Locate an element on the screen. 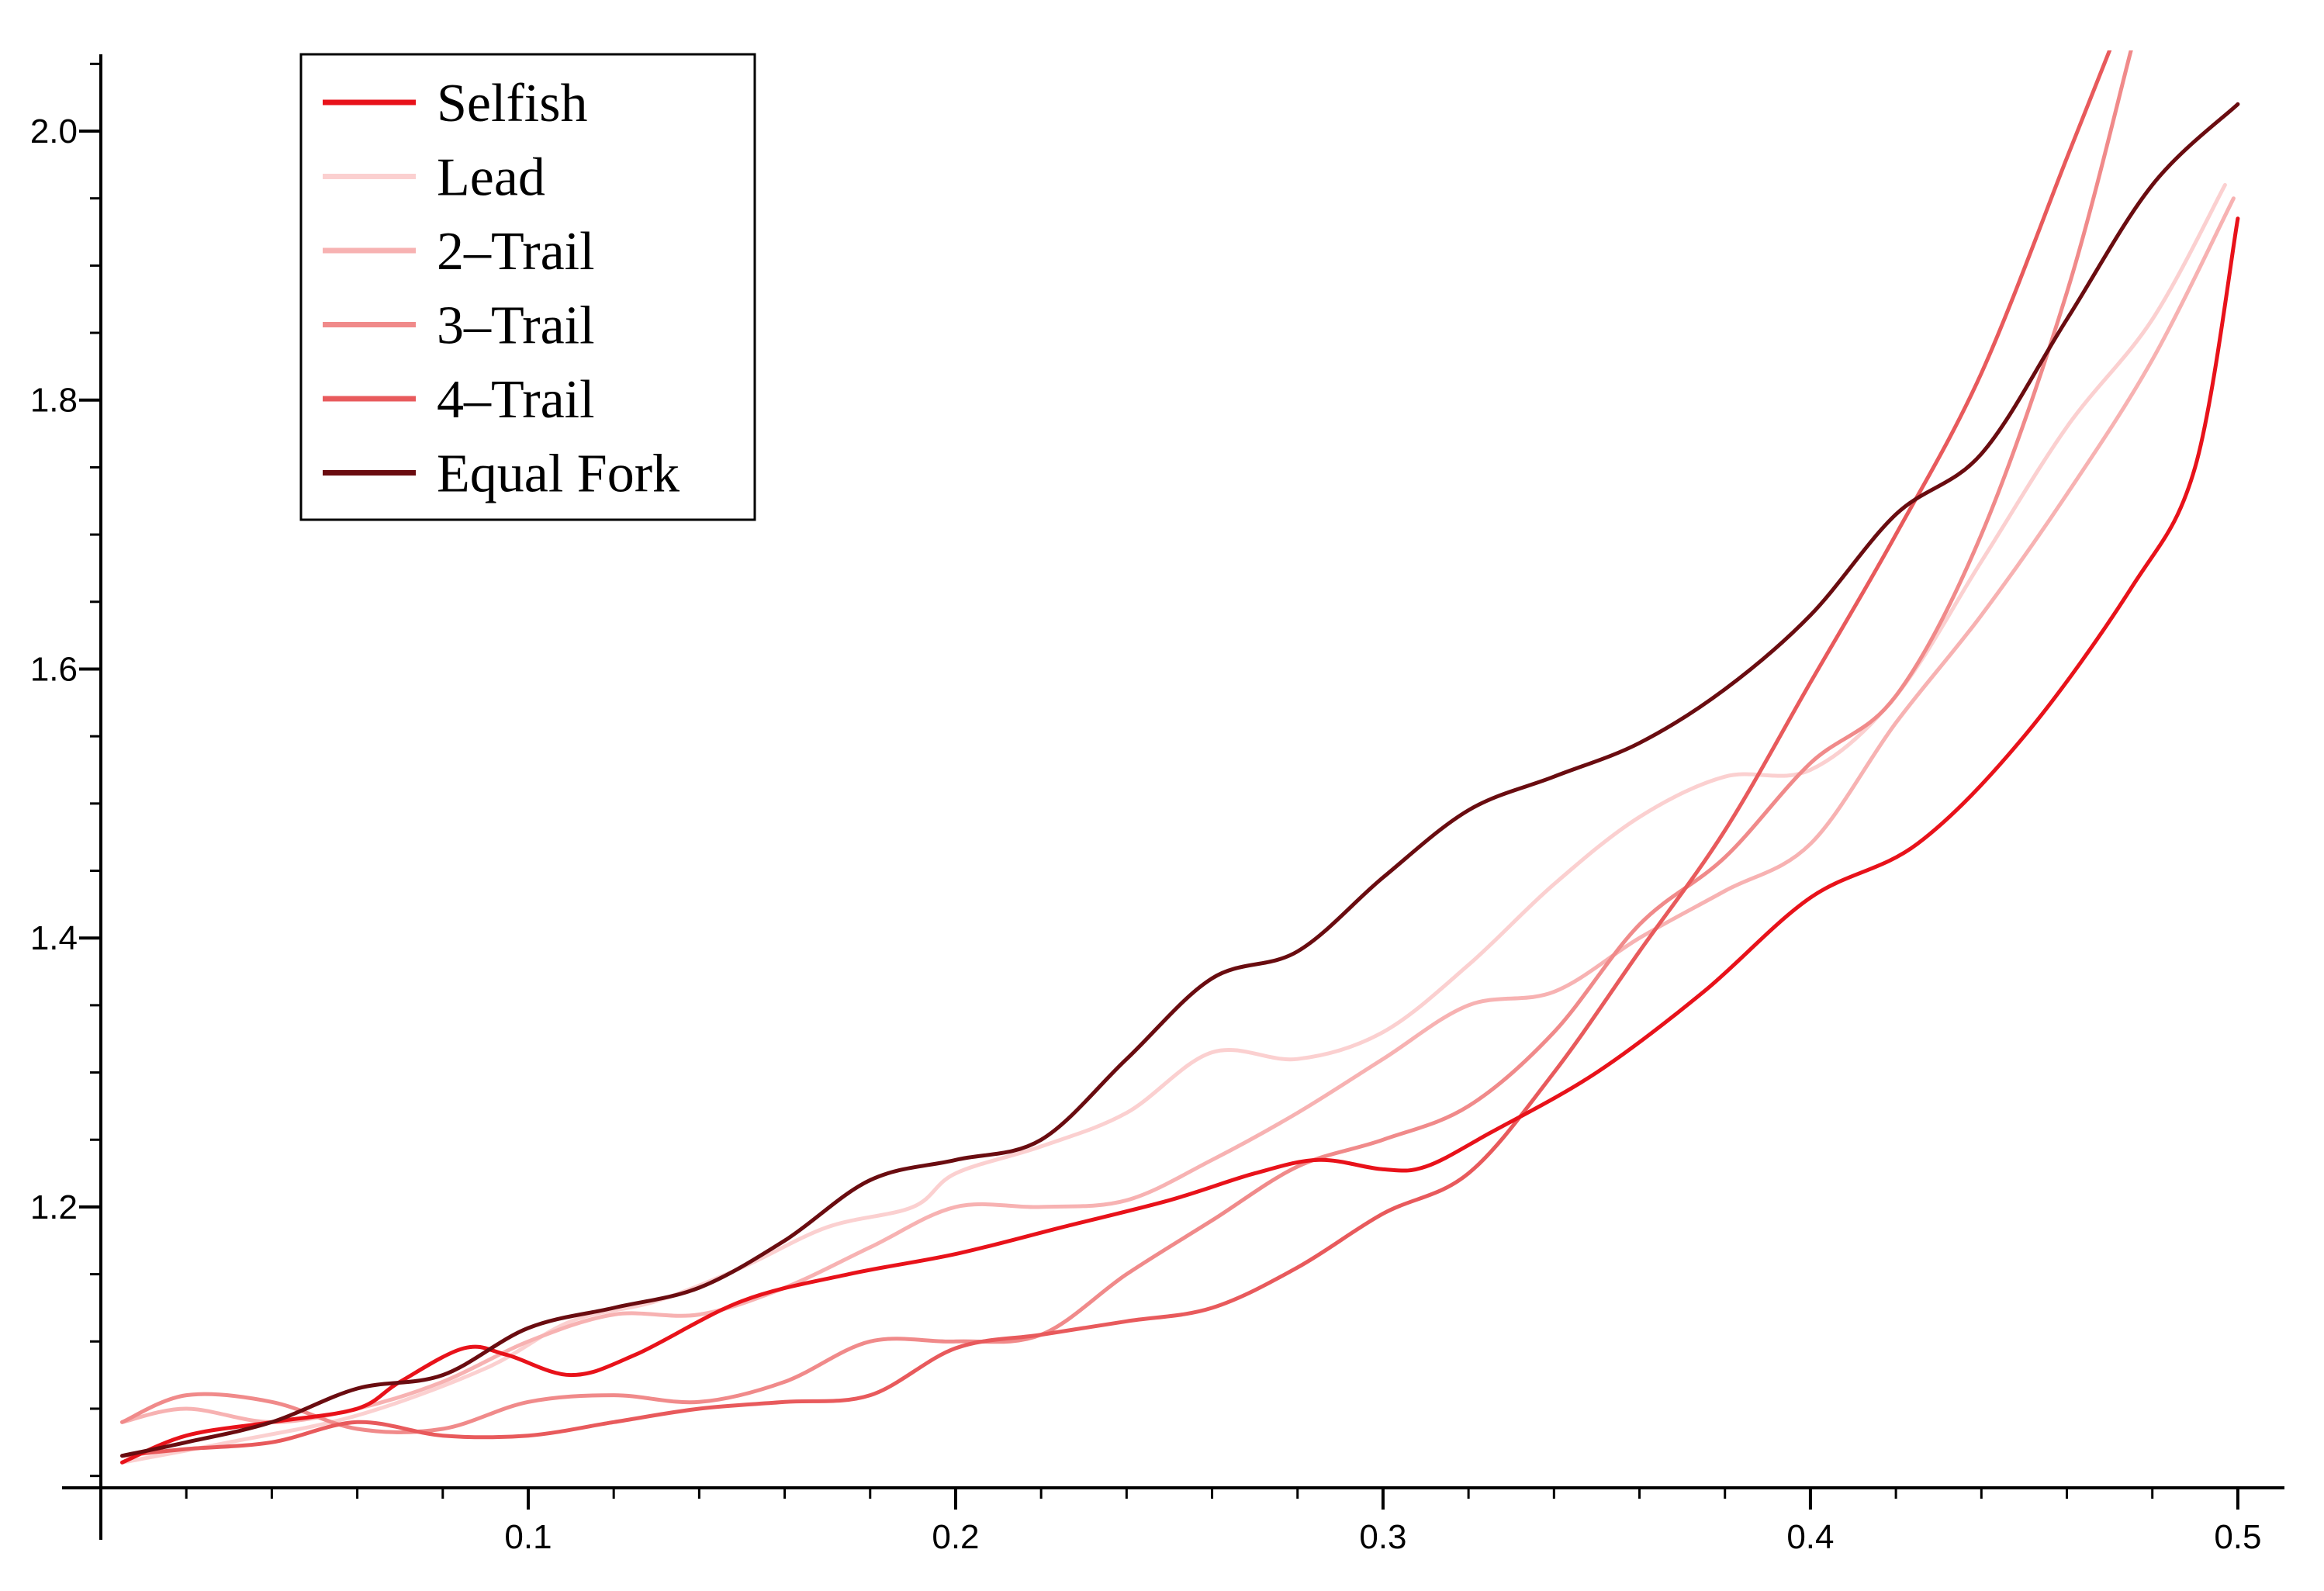 Image resolution: width=2324 pixels, height=1591 pixels. legend-box is located at coordinates (527, 287).